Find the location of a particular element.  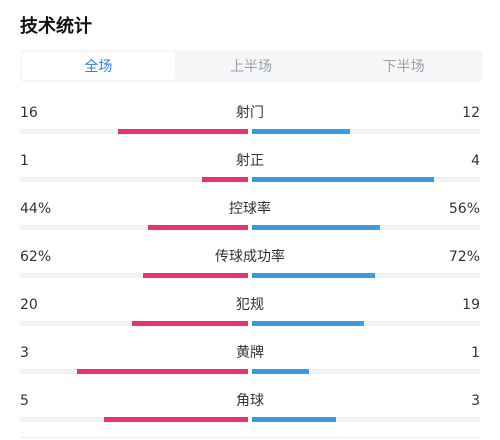

home-value: 3 is located at coordinates (24, 353).